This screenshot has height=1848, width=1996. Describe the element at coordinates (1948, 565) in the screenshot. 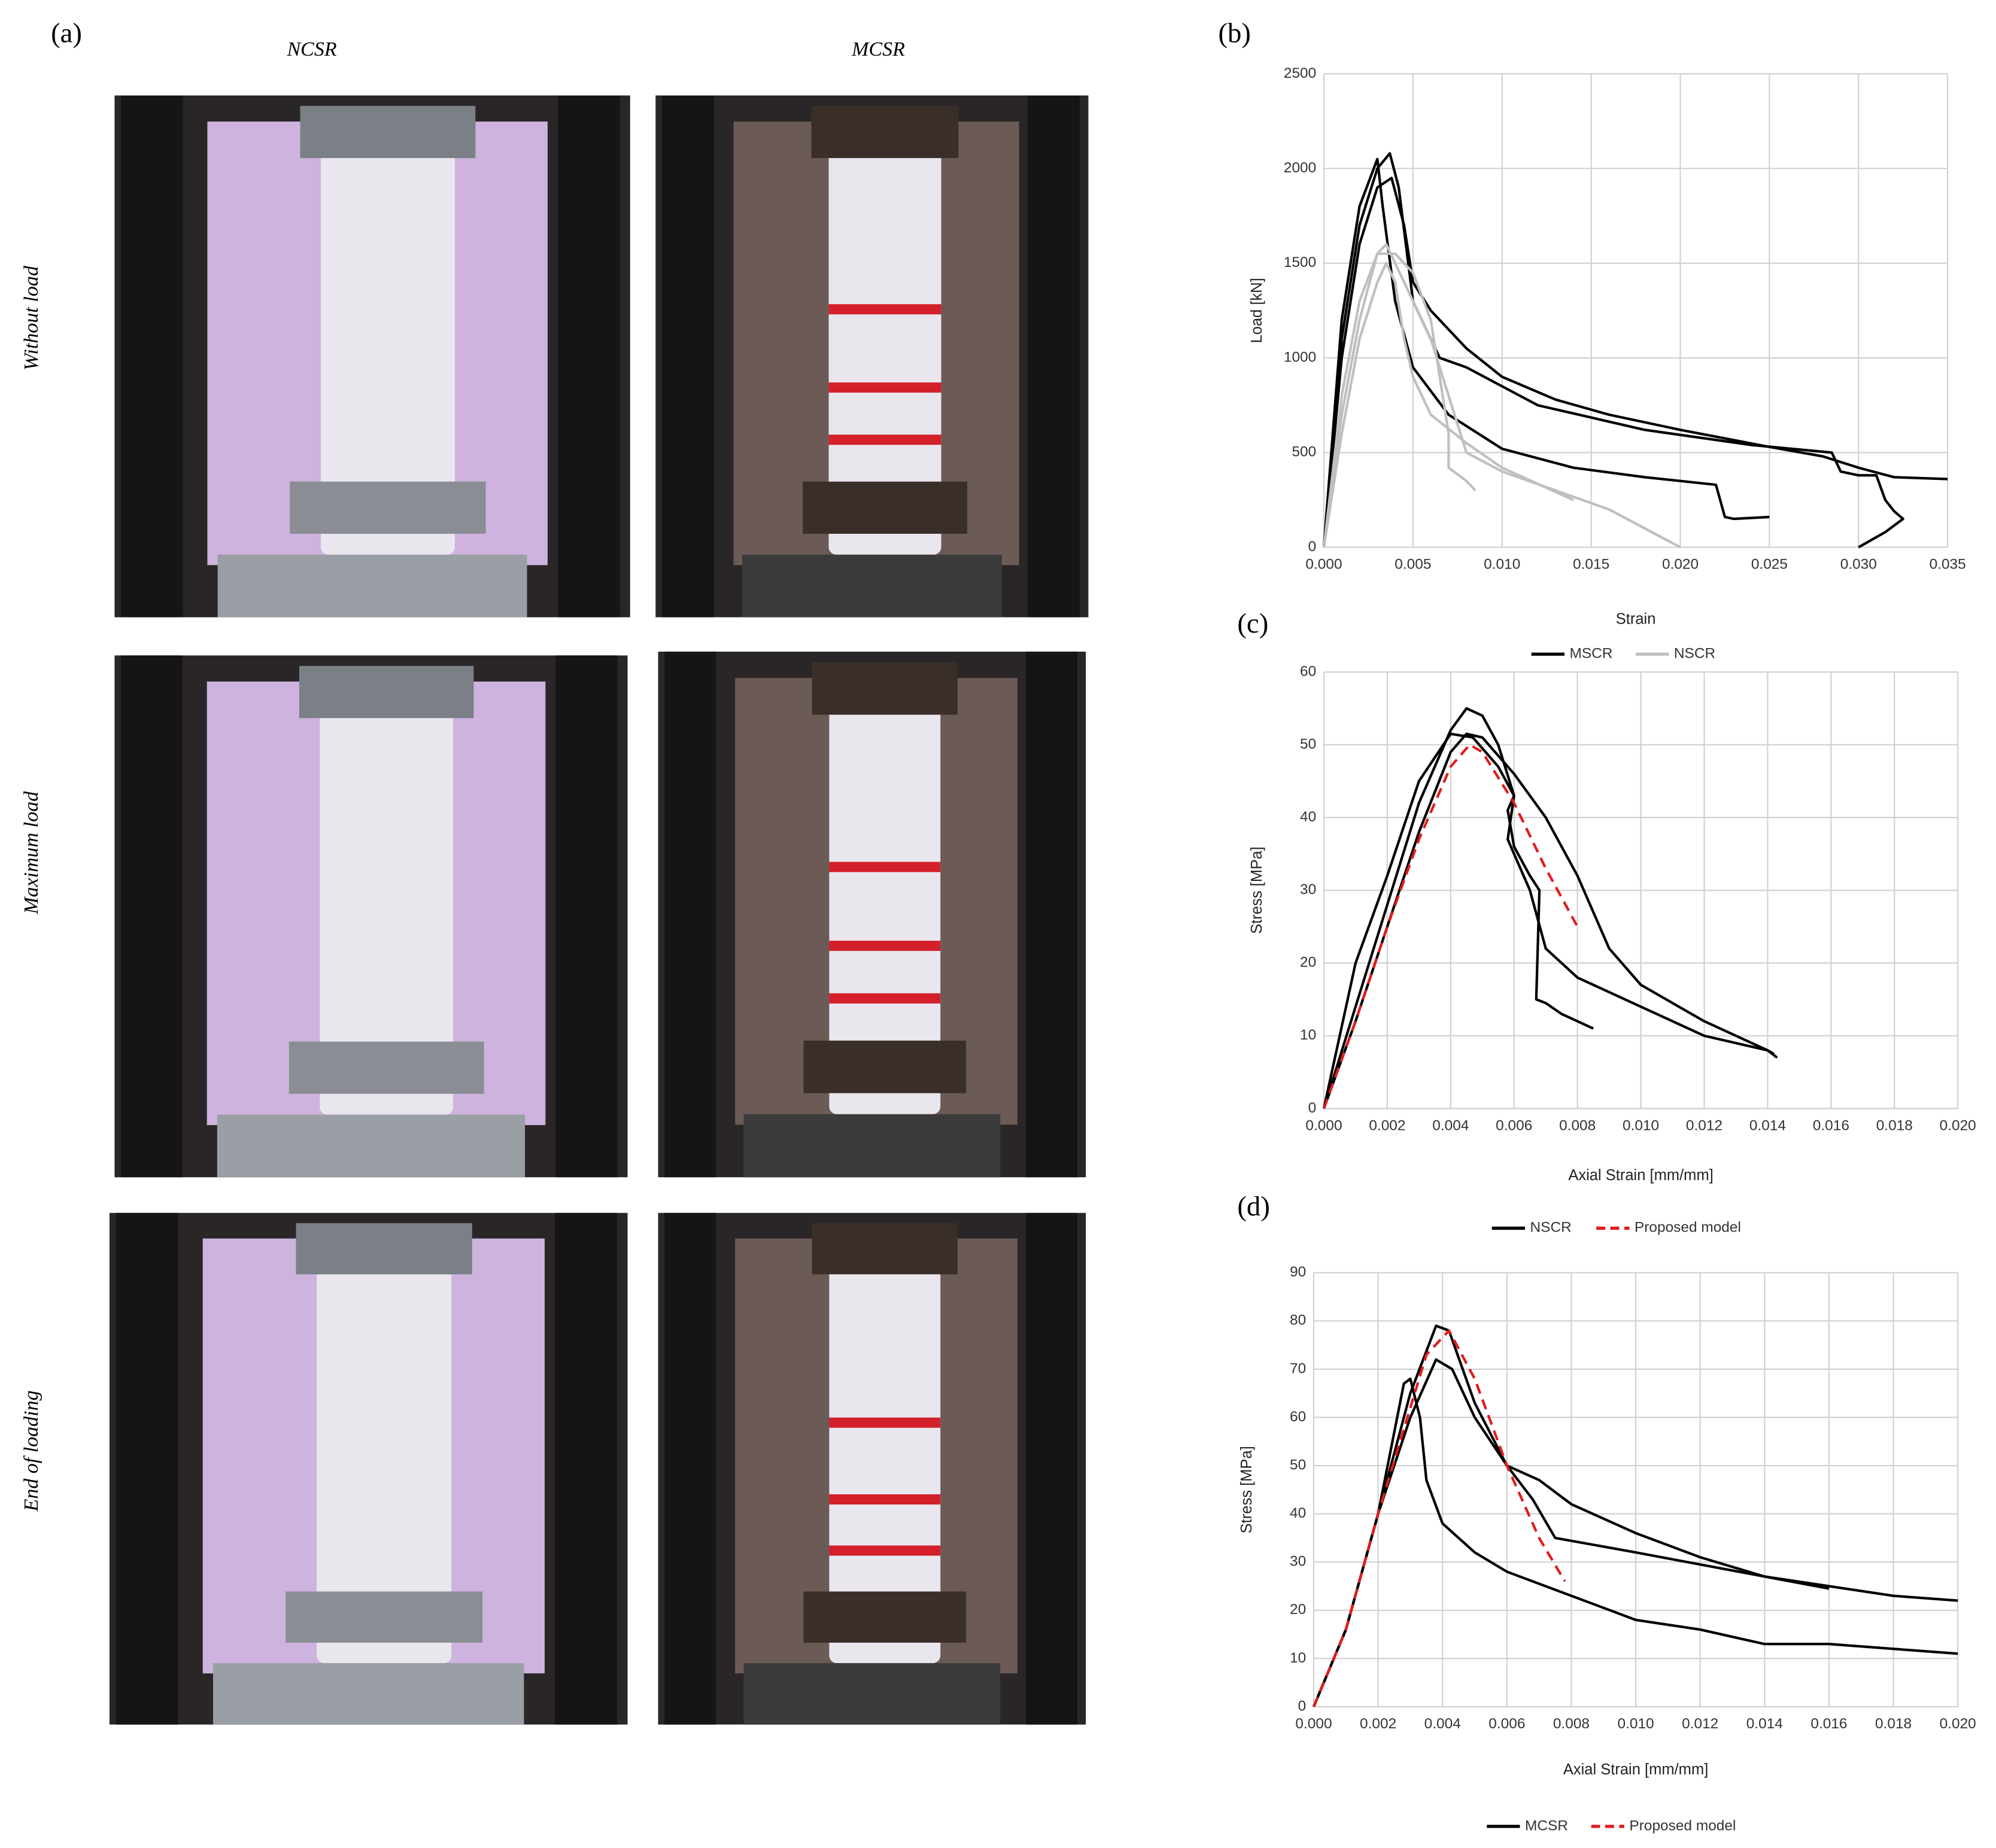

I see `x-tick-label: 0.035` at that location.